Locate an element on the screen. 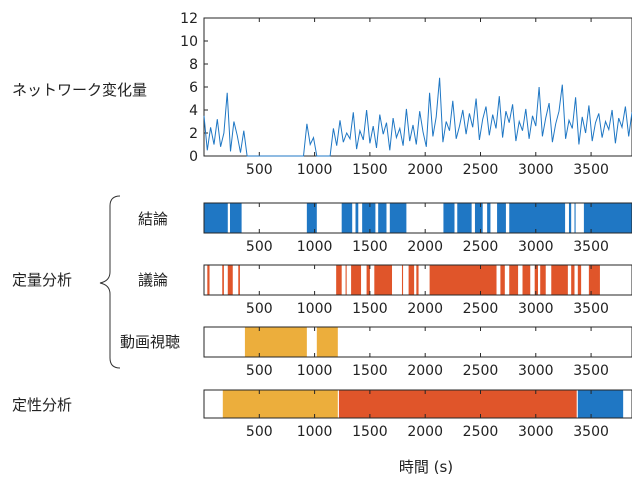 The image size is (632, 485). group-brace is located at coordinates (110, 282).